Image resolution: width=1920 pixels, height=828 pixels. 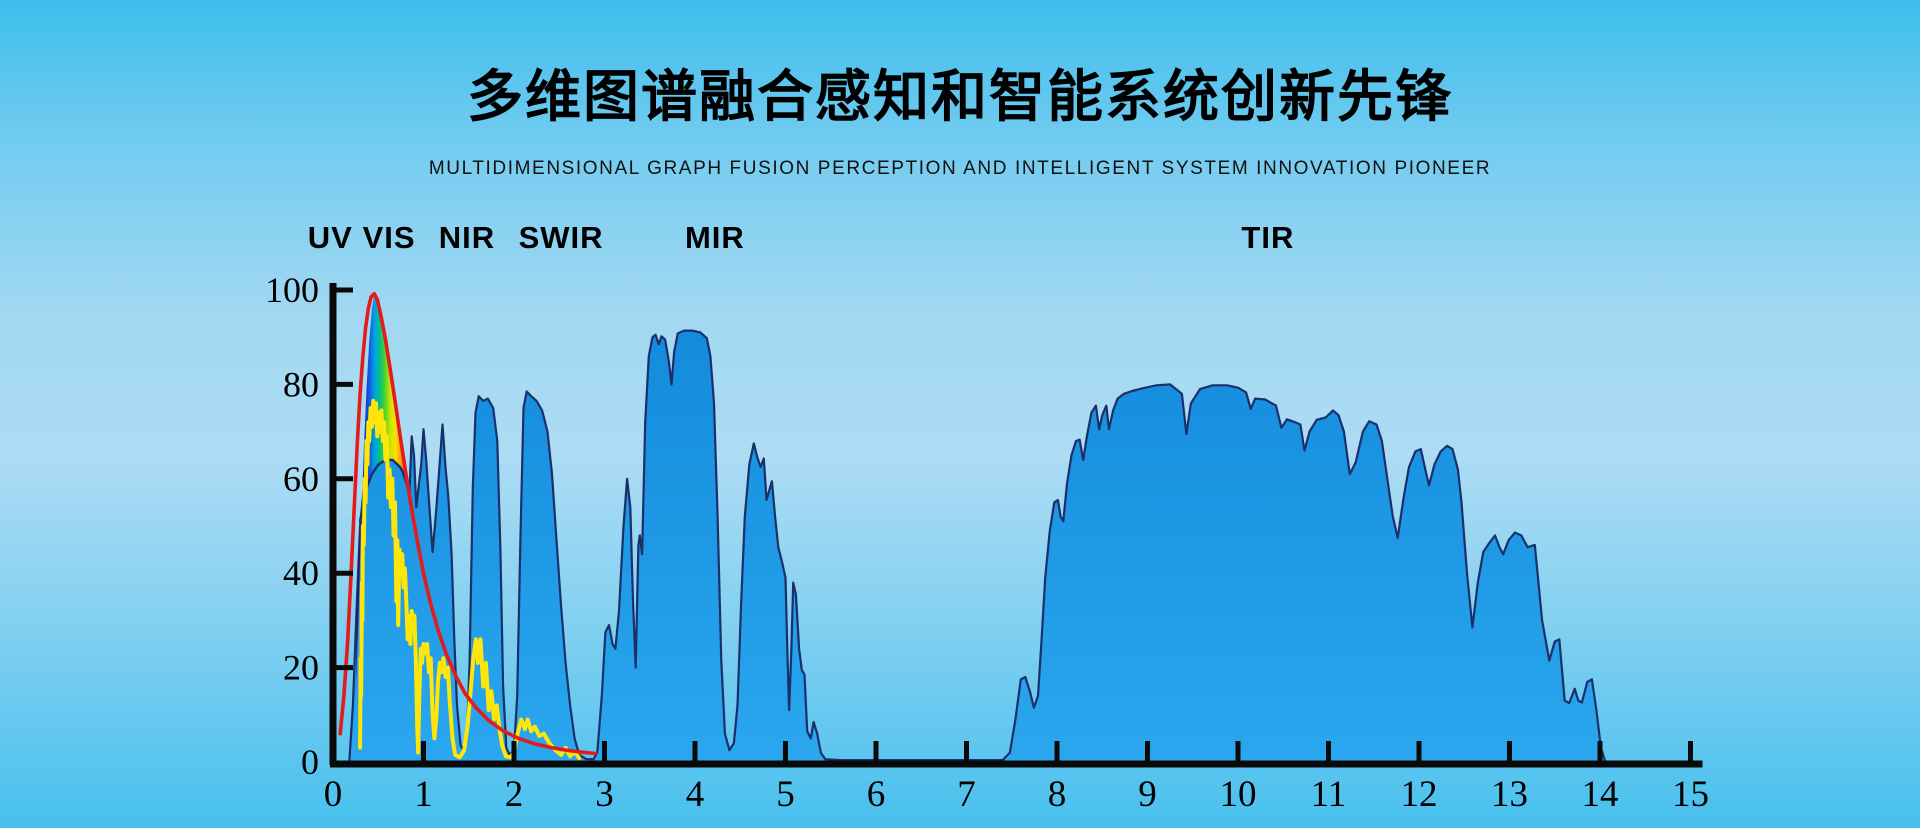 What do you see at coordinates (876, 794) in the screenshot?
I see `x-tick-label: 6` at bounding box center [876, 794].